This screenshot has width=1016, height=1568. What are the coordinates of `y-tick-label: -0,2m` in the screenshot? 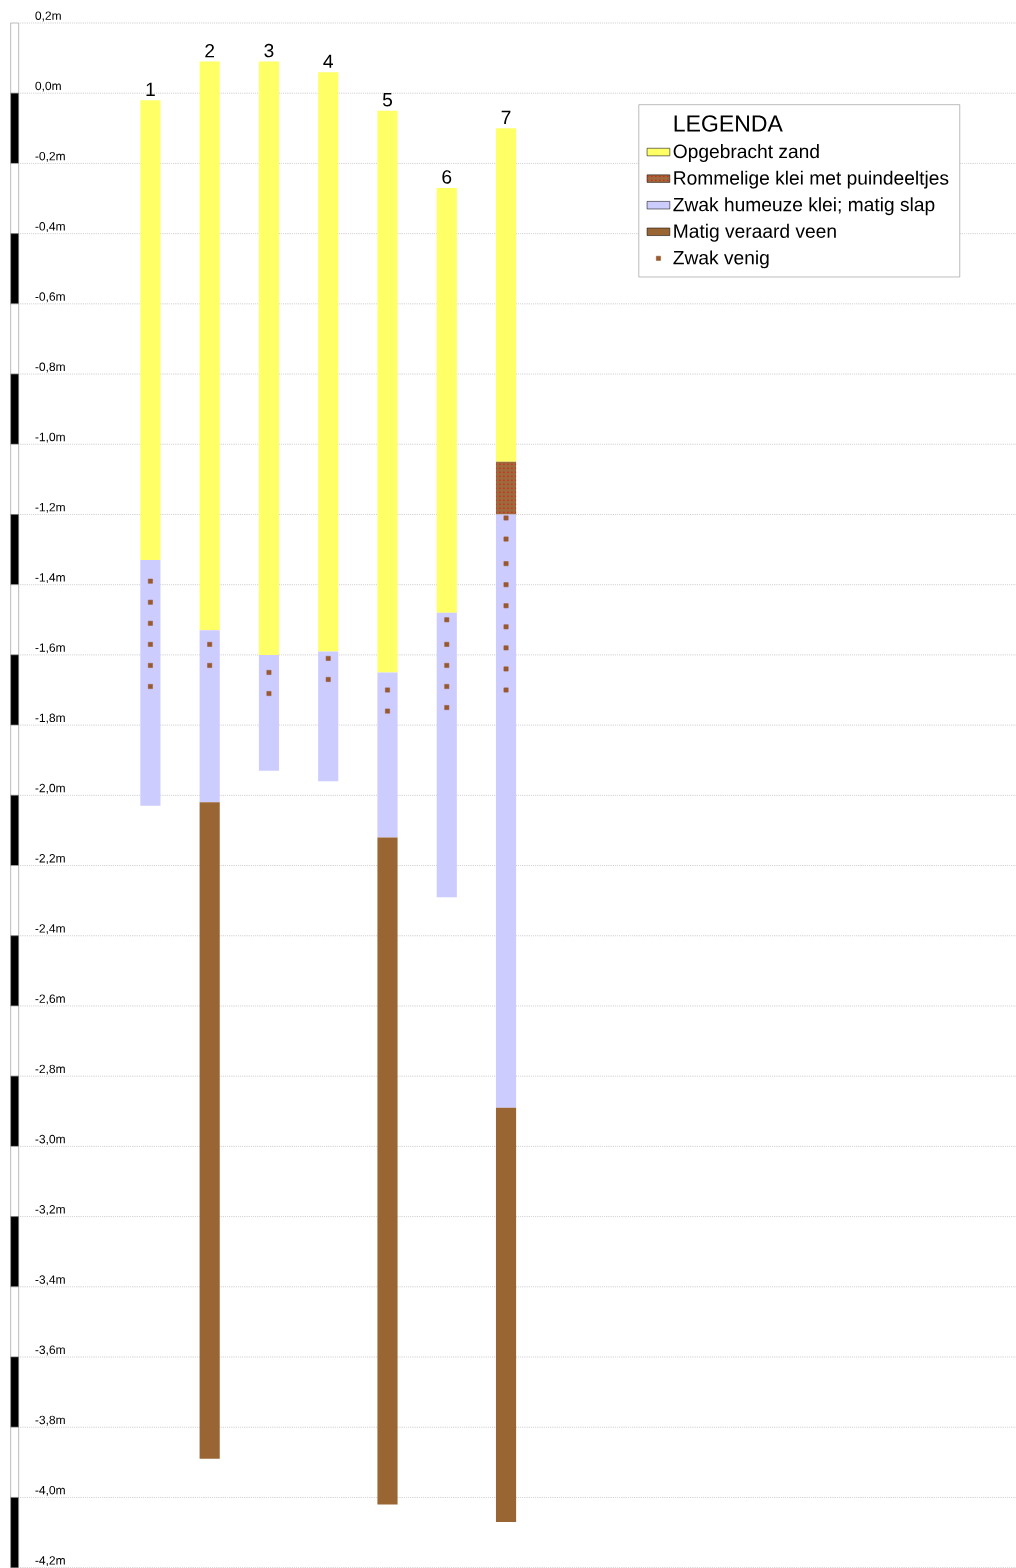 It's located at (50, 156).